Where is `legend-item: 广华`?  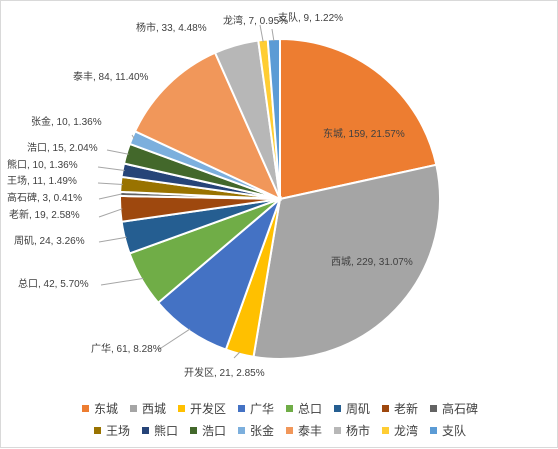
legend-item: 广华 is located at coordinates (255, 408).